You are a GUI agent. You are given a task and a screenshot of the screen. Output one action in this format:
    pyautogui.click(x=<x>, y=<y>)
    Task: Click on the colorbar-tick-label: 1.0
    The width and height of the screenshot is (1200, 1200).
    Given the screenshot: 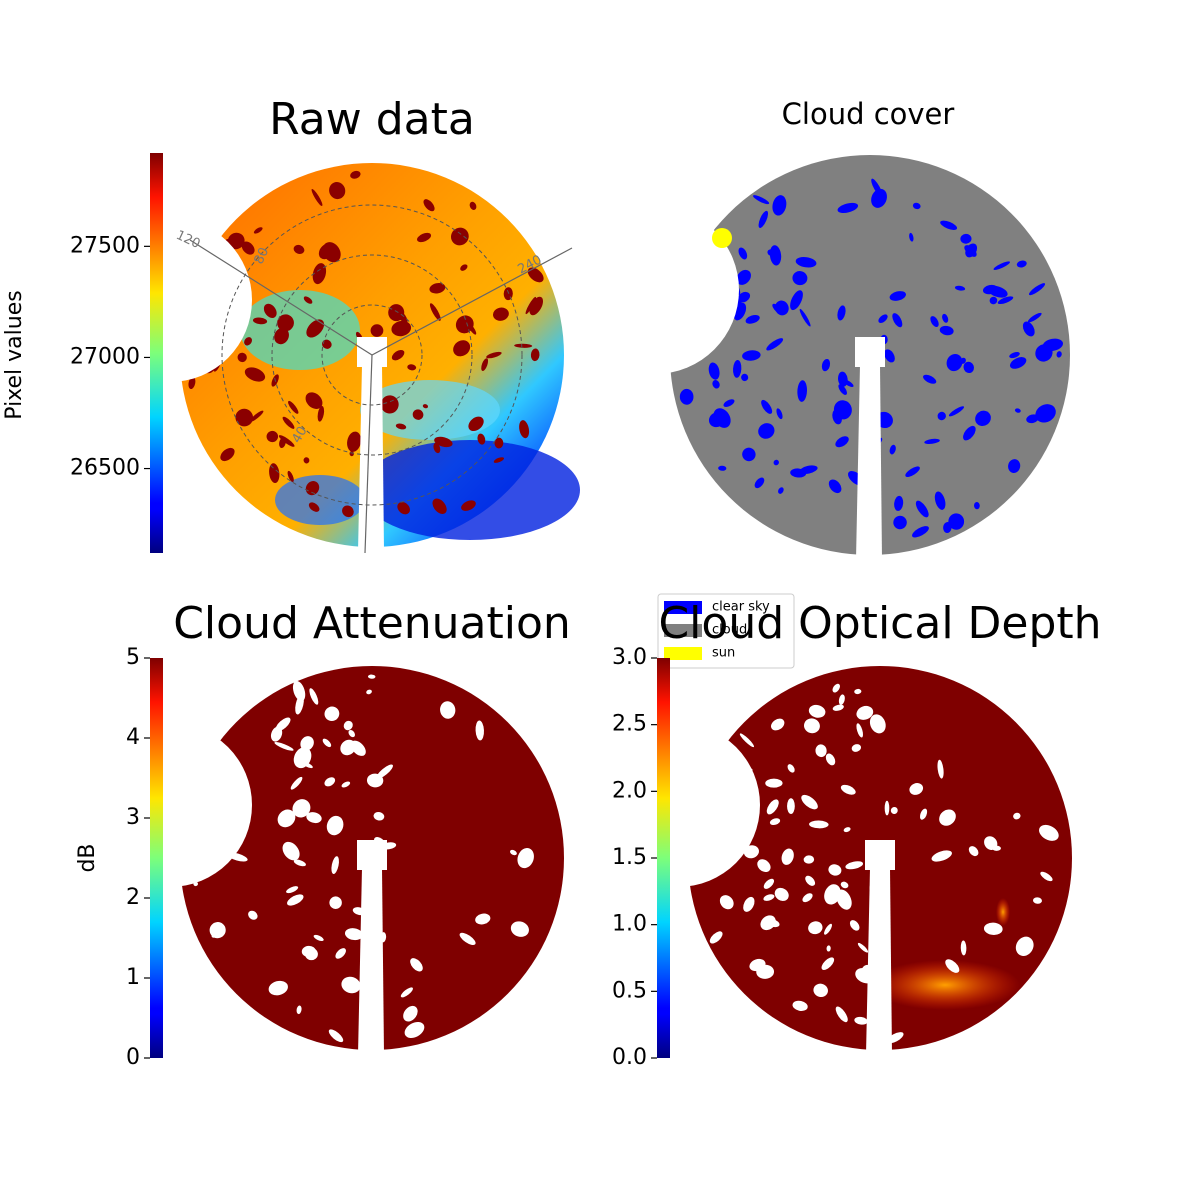 What is the action you would take?
    pyautogui.click(x=629, y=924)
    